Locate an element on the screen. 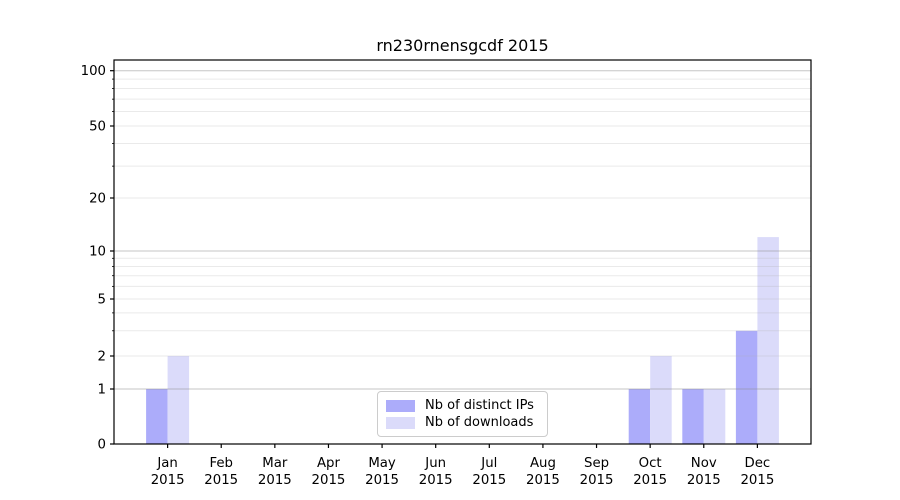 The width and height of the screenshot is (900, 500). bar-nb-of-downloads-nov-2015 is located at coordinates (714, 416).